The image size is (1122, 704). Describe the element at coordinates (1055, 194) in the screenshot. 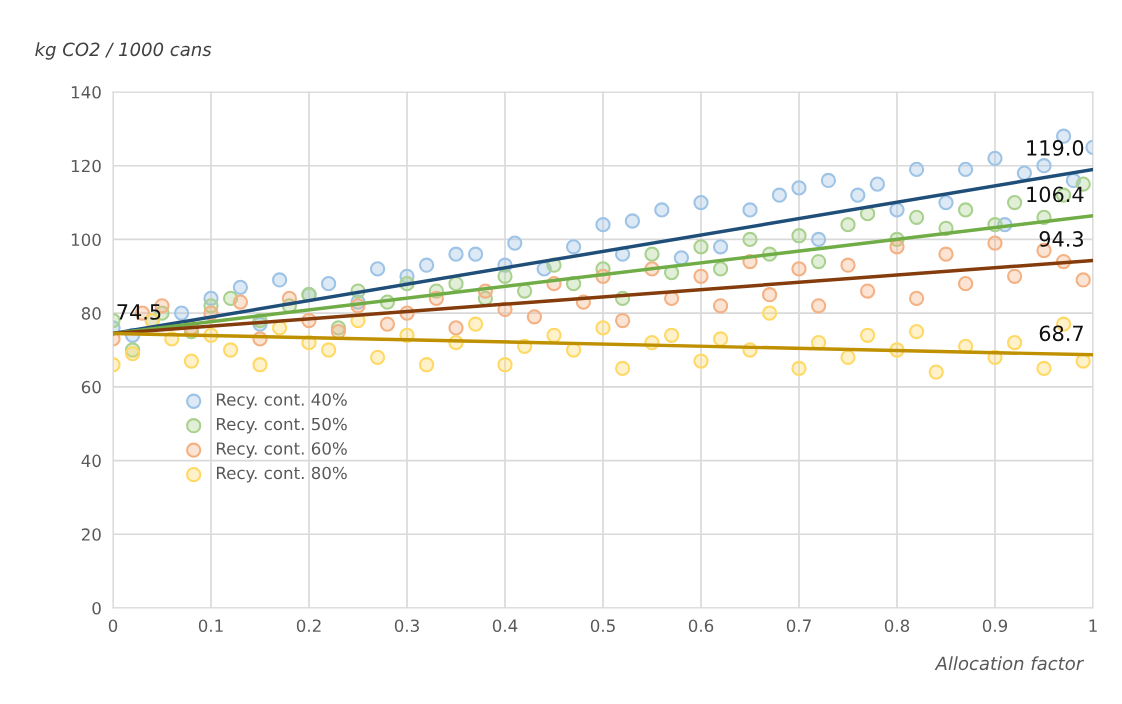

I see `data-label: 106.4` at that location.